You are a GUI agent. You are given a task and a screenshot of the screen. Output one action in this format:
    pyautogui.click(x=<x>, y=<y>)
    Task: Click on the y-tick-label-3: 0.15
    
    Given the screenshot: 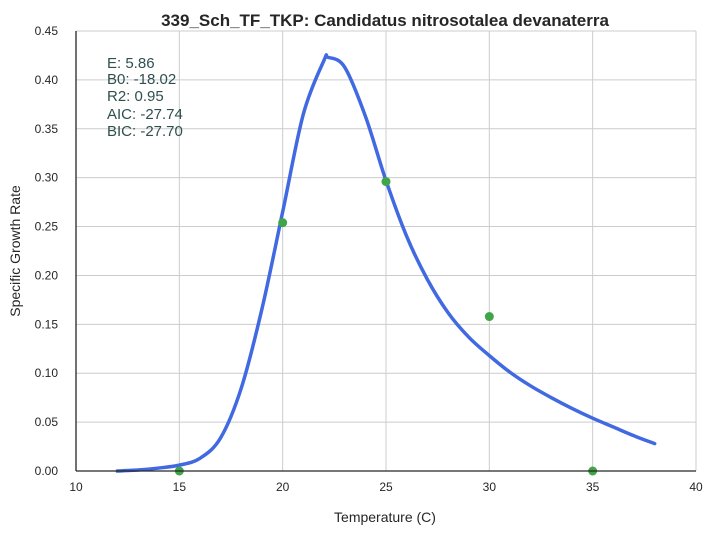 What is the action you would take?
    pyautogui.click(x=47, y=324)
    